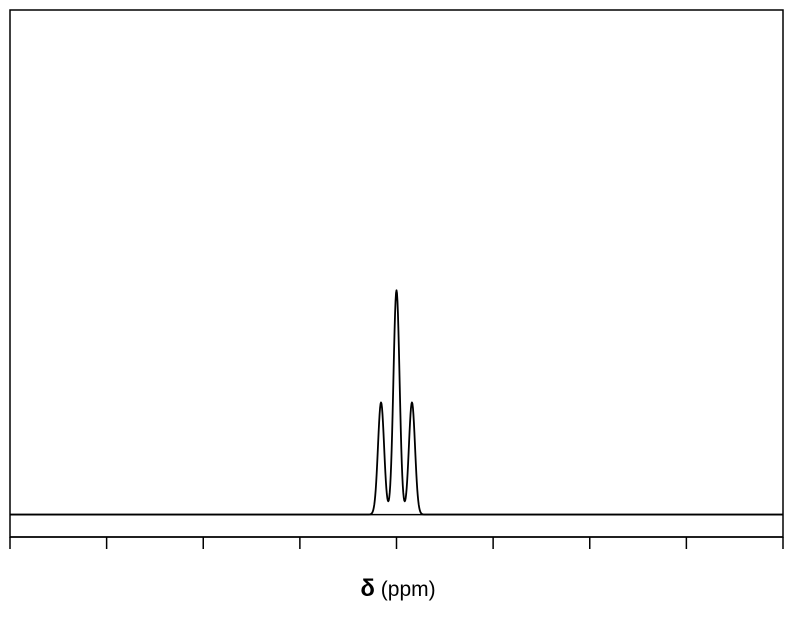 The width and height of the screenshot is (796, 626). Describe the element at coordinates (396, 543) in the screenshot. I see `x-axis-ticks` at that location.